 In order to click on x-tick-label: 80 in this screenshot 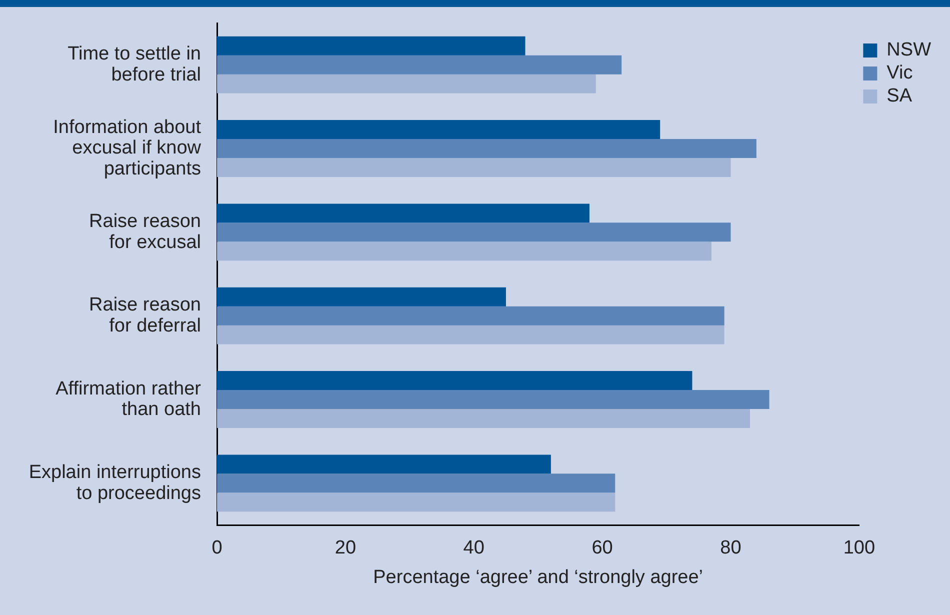, I will do `click(731, 548)`.